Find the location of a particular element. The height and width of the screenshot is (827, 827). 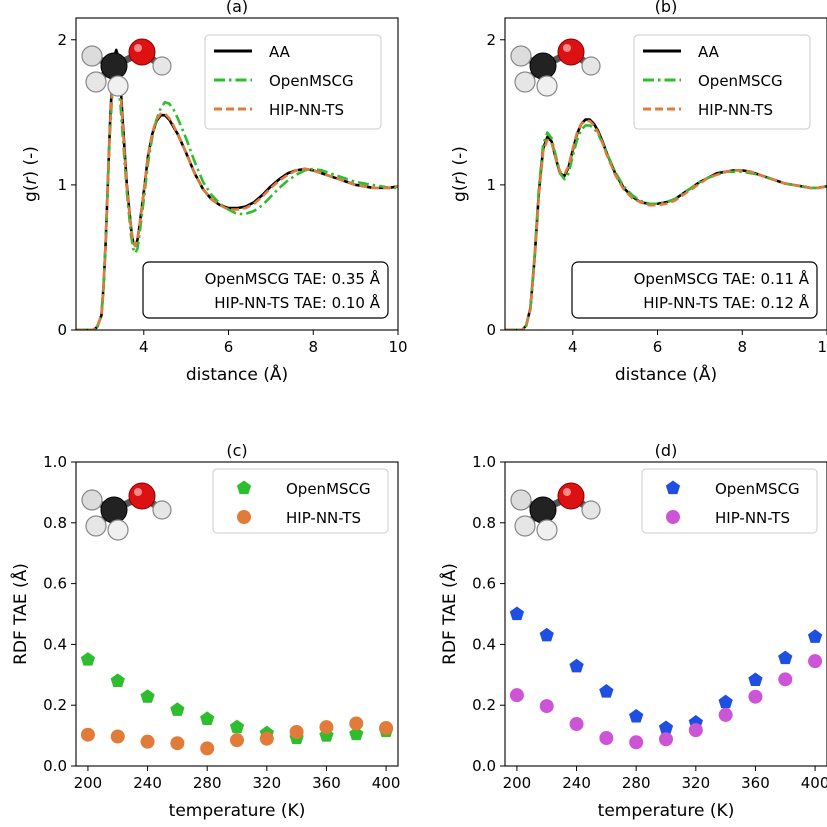

series-line-hip-nn-ts is located at coordinates (237, 192).